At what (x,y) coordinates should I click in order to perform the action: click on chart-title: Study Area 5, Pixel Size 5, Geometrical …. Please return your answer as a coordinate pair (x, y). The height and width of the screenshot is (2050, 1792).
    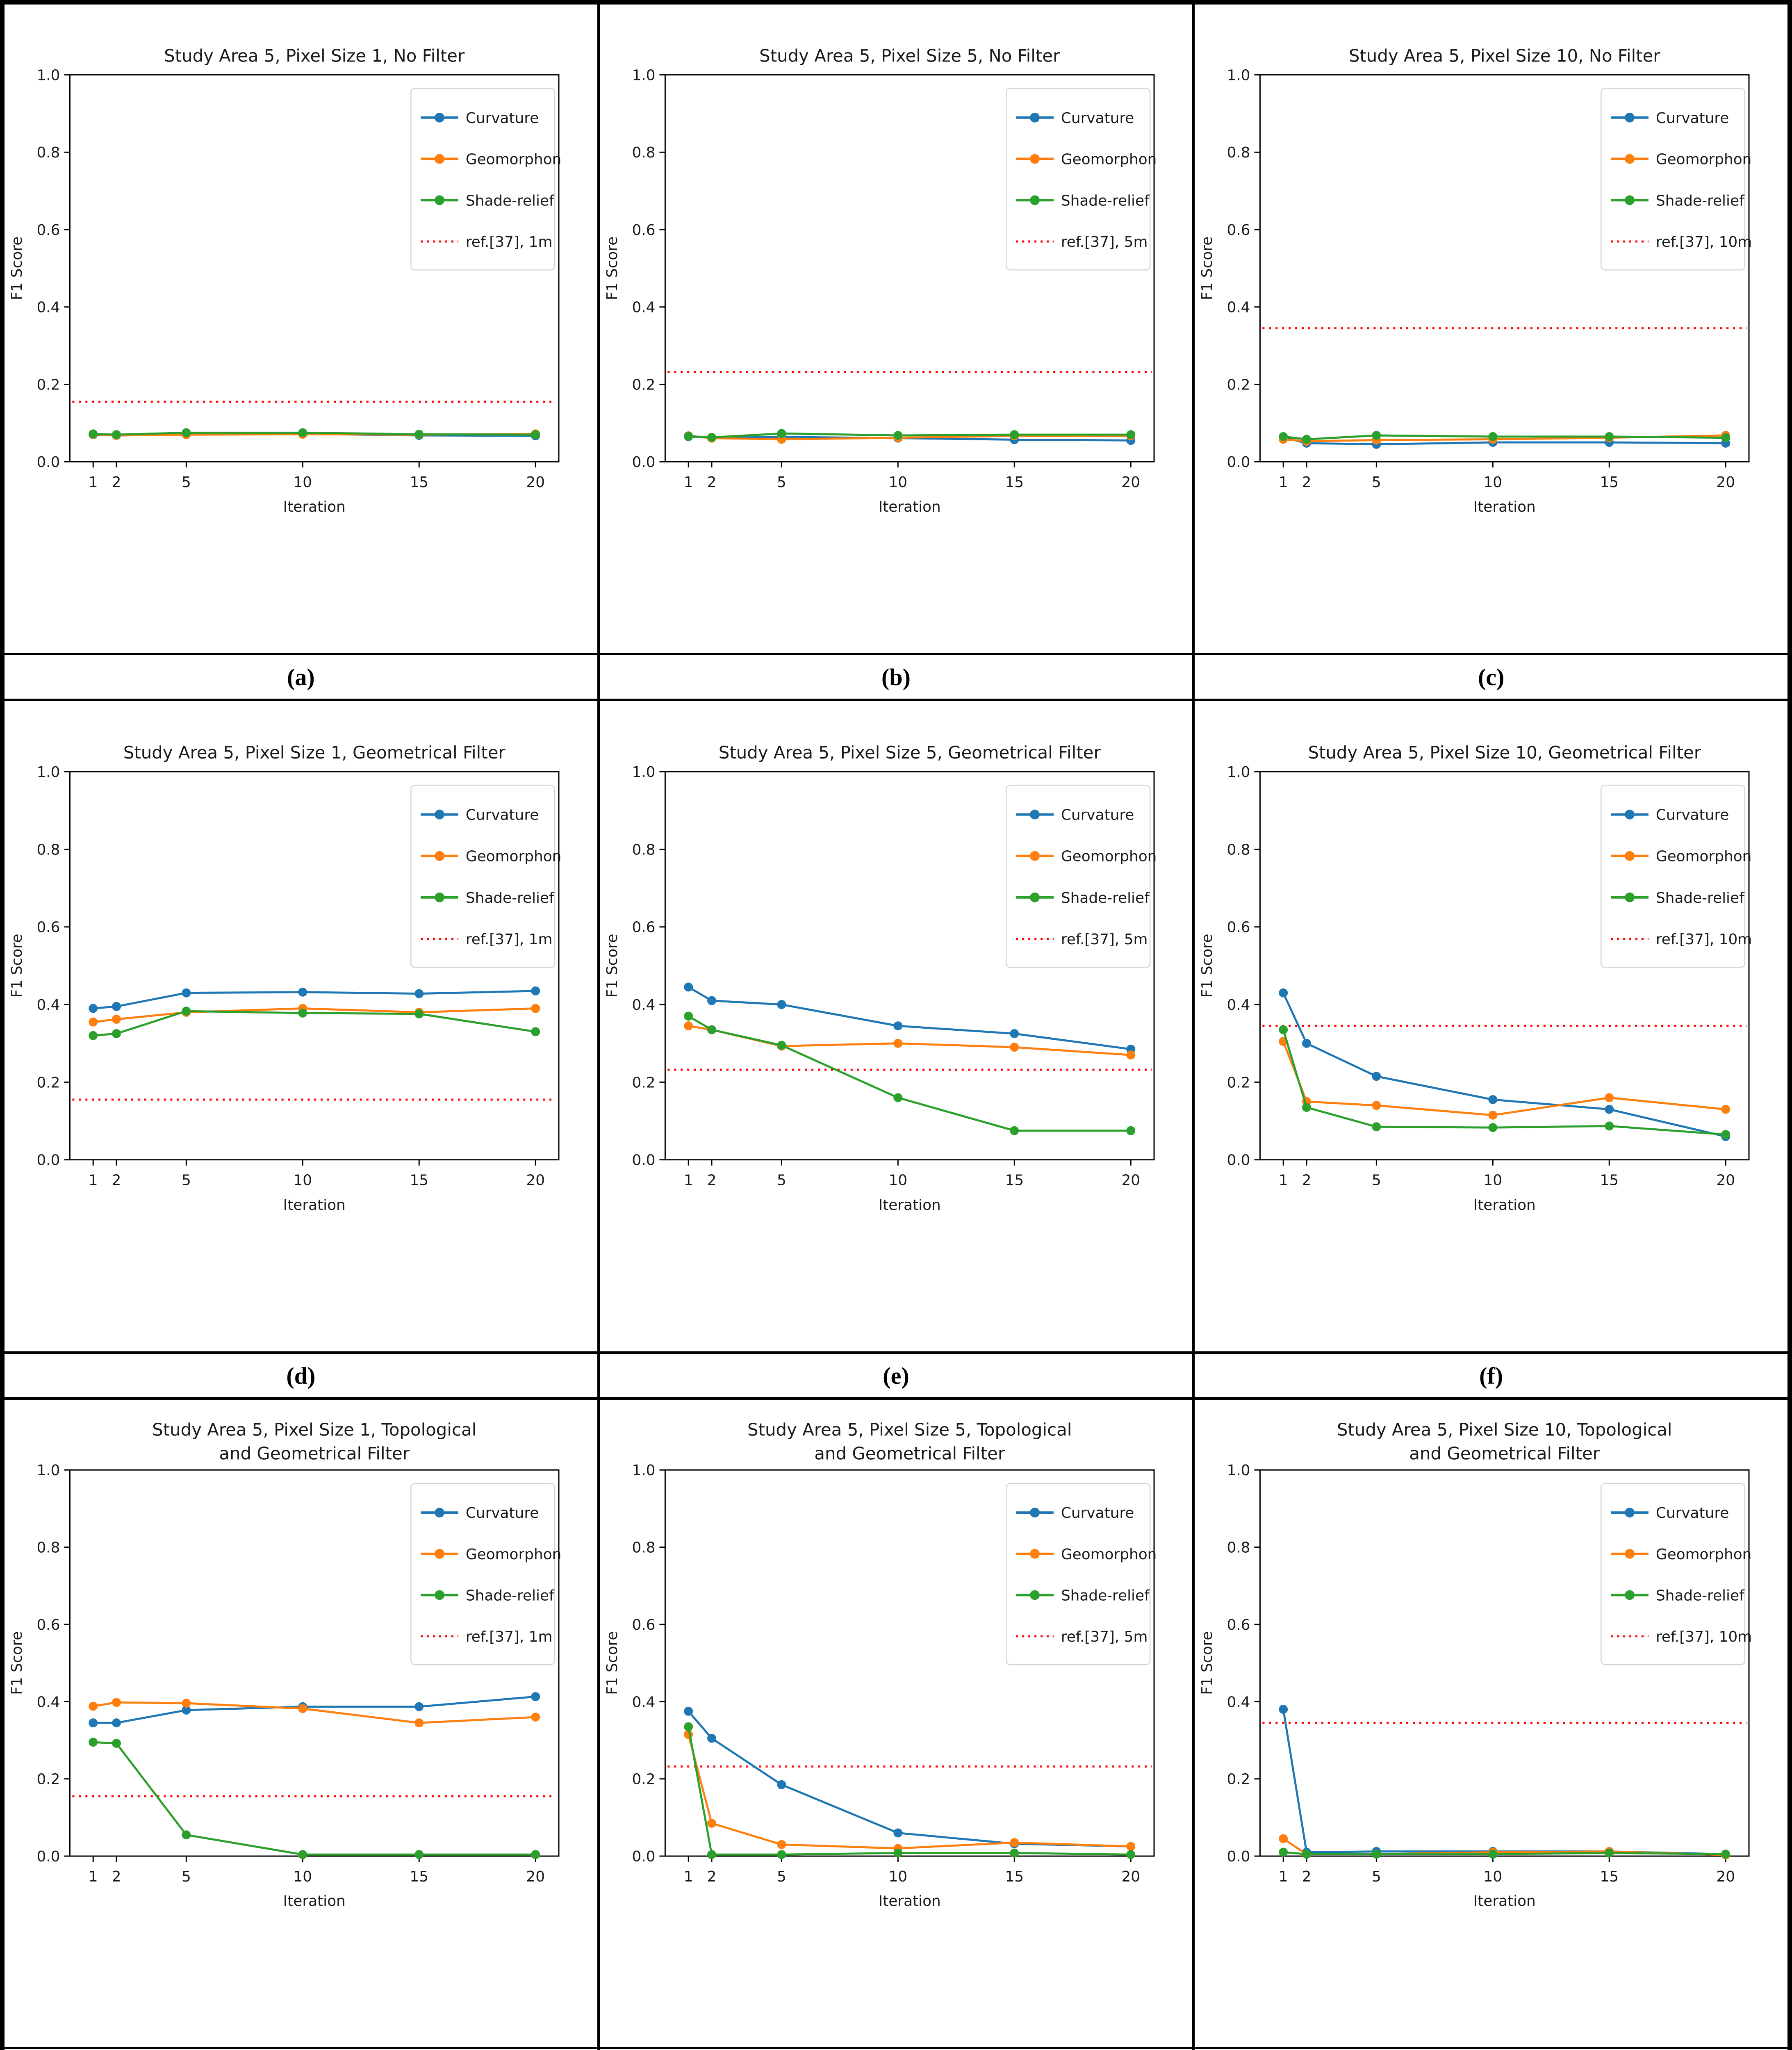
    Looking at the image, I should click on (909, 753).